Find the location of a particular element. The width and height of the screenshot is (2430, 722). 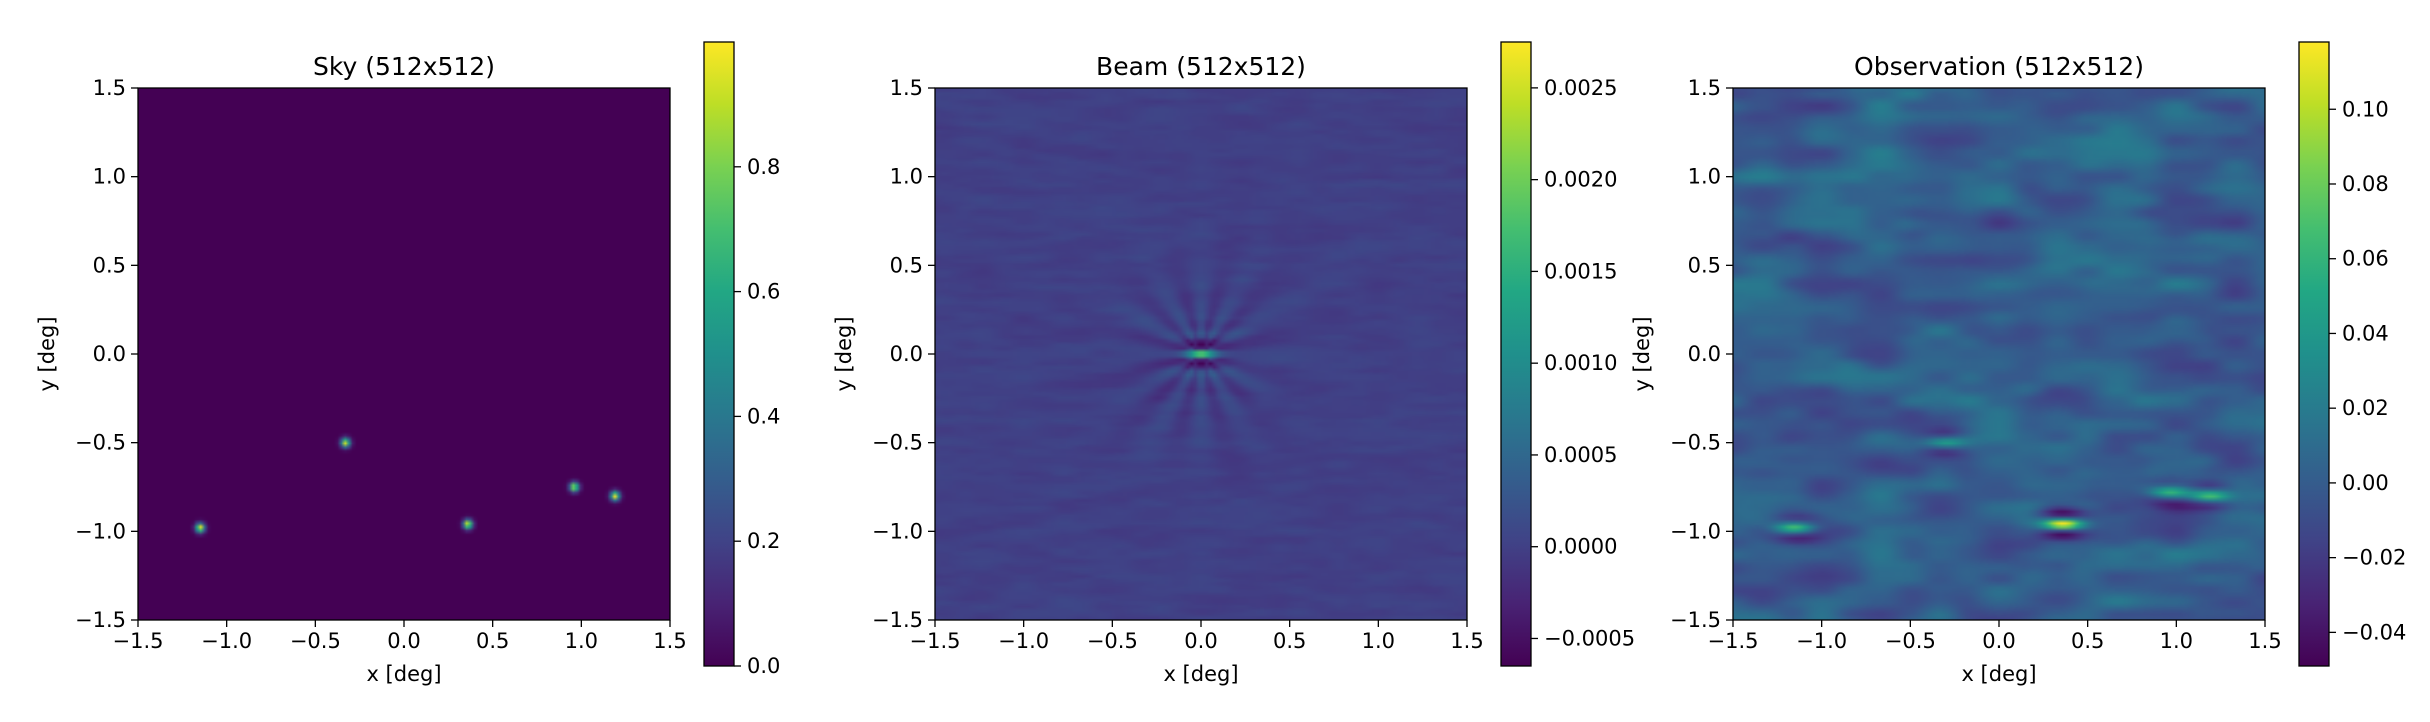

sky-x-tick-label: −1.5 is located at coordinates (138, 641).